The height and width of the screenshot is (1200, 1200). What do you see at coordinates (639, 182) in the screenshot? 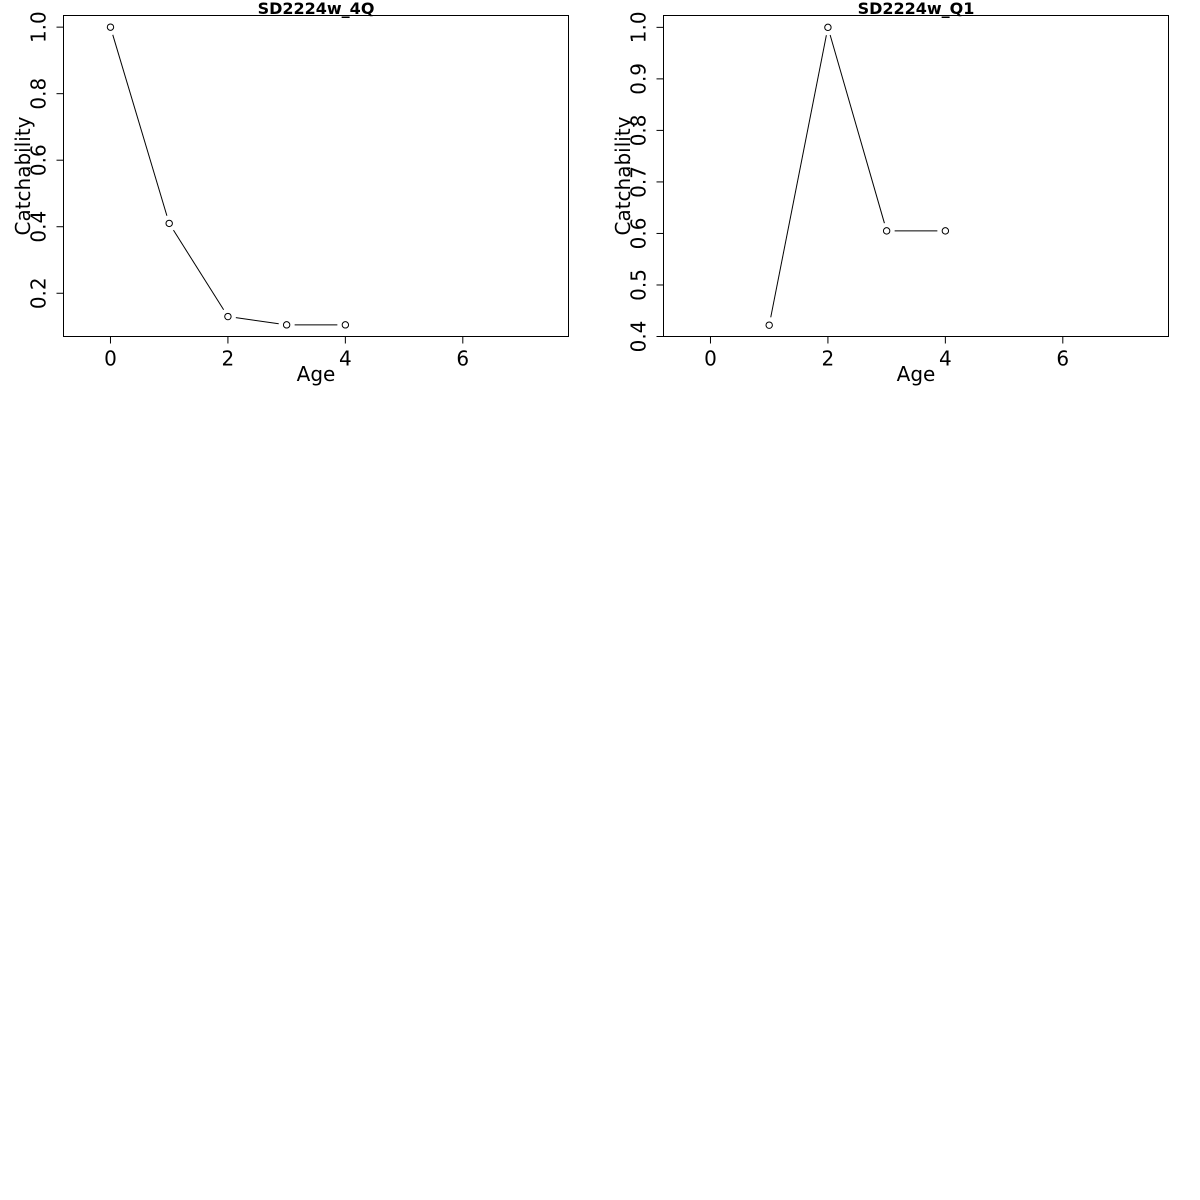
I see `y-tick-label: 0.7` at bounding box center [639, 182].